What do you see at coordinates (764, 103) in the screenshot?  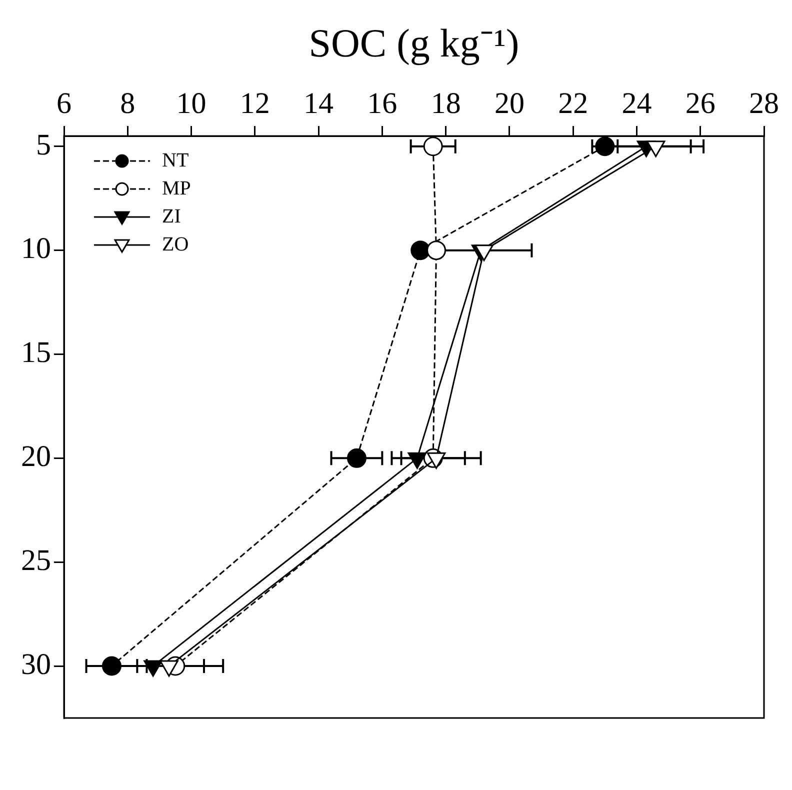 I see `x-tick-label: 28` at bounding box center [764, 103].